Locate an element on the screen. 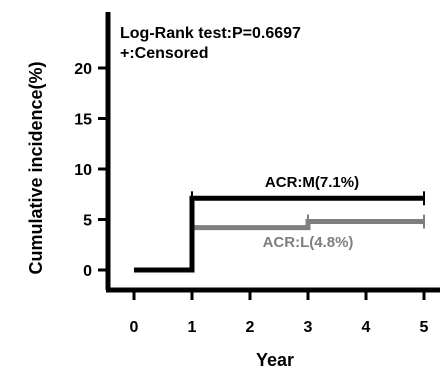 Image resolution: width=448 pixels, height=374 pixels. y-tick-label: 10 is located at coordinates (83, 170).